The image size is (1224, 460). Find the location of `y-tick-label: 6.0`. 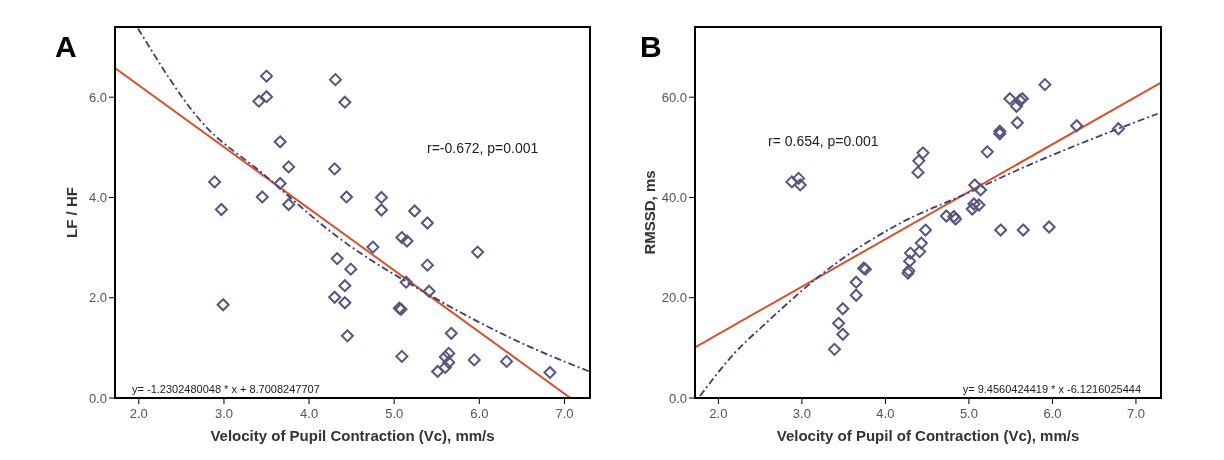

y-tick-label: 6.0 is located at coordinates (97, 97).